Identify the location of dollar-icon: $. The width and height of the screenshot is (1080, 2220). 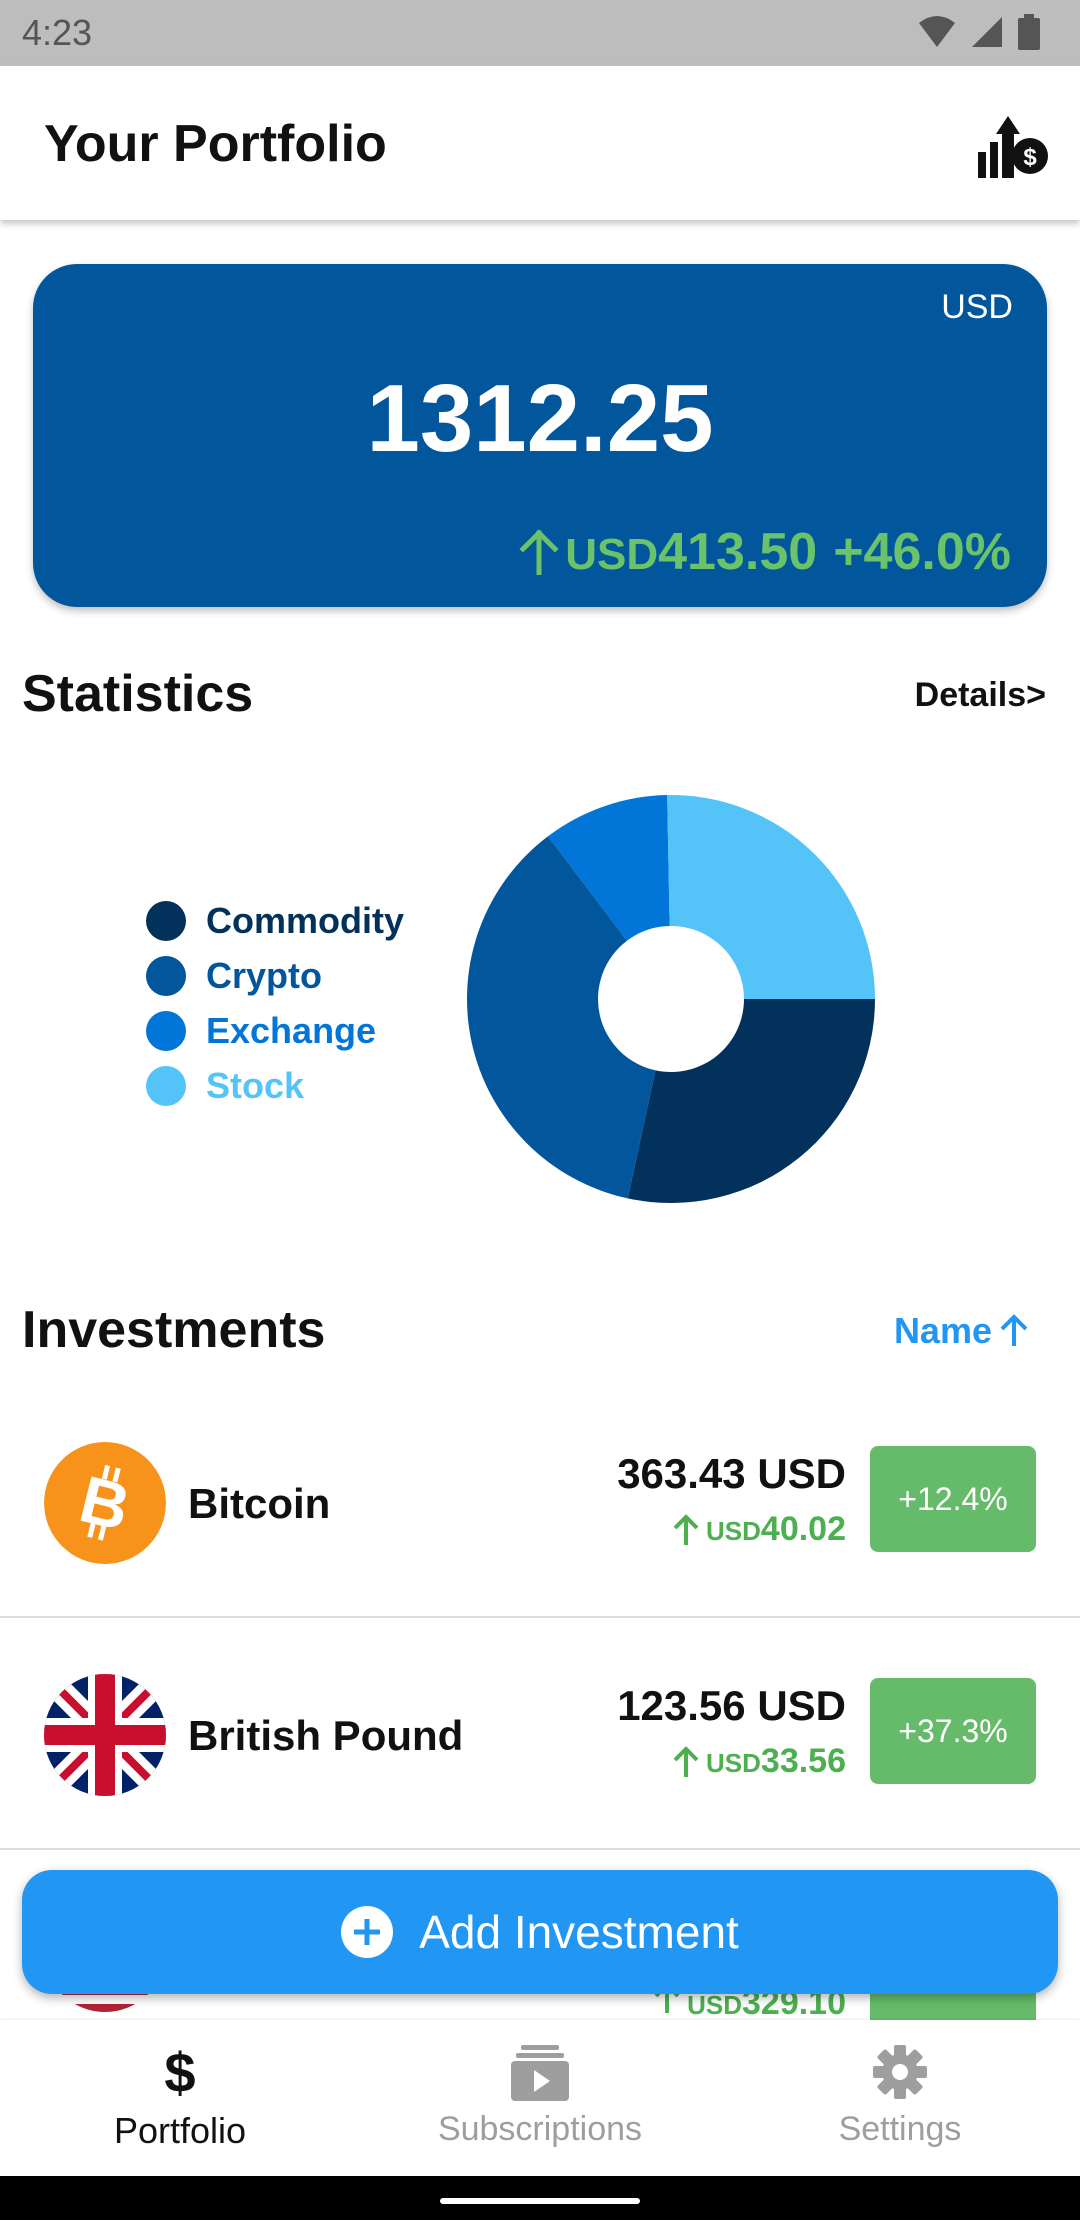
(180, 2072).